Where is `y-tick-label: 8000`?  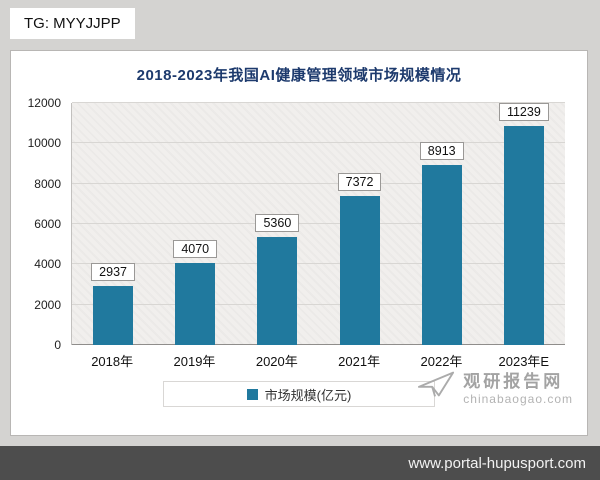
y-tick-label: 8000 is located at coordinates (47, 183).